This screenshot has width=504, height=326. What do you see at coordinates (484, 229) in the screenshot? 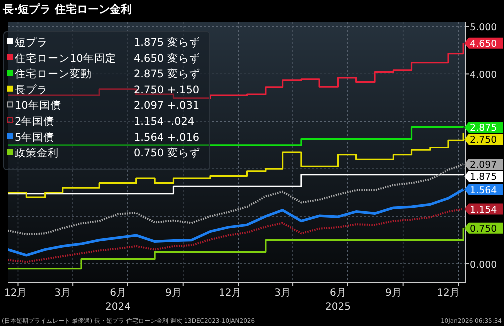
I see `data-label: 0.750` at bounding box center [484, 229].